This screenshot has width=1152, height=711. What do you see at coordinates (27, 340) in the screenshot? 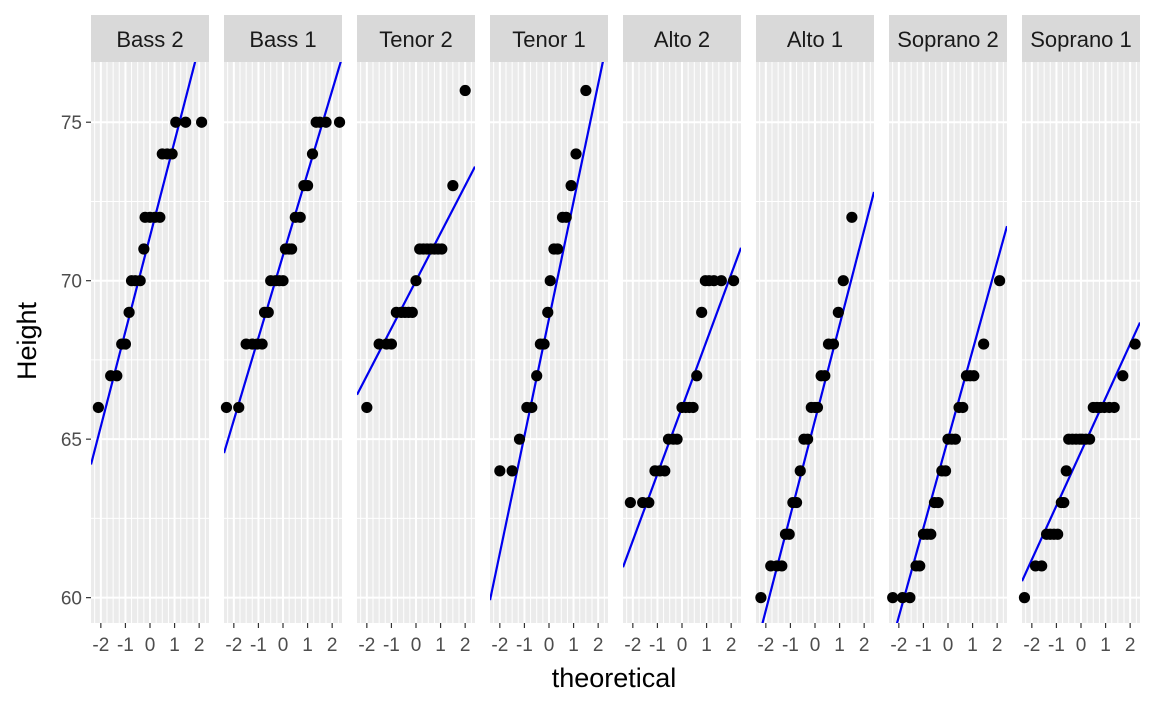
I see `y-axis-title: Height` at bounding box center [27, 340].